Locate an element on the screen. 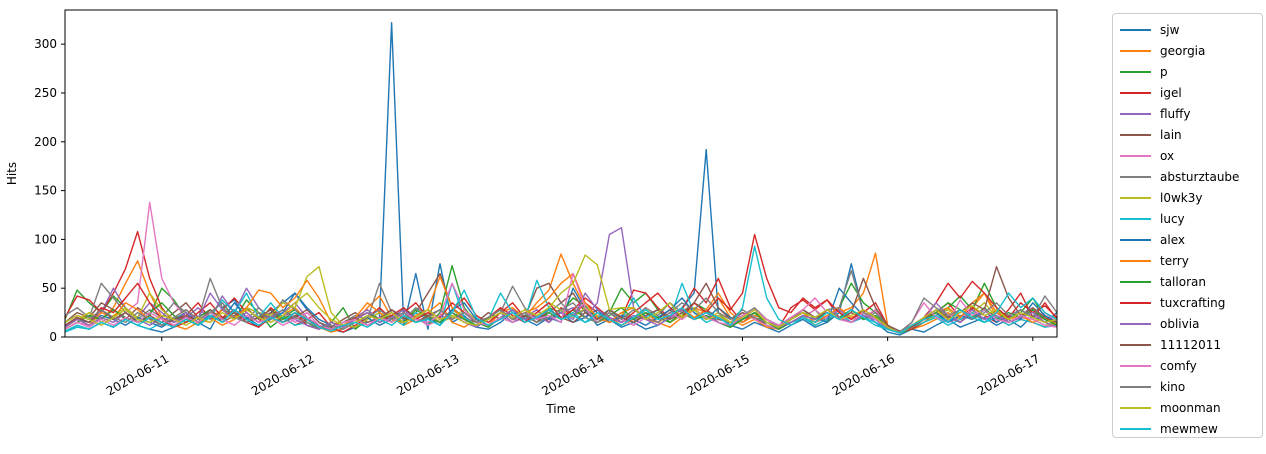 The image size is (1266, 454). legend-label: kino is located at coordinates (1173, 386).